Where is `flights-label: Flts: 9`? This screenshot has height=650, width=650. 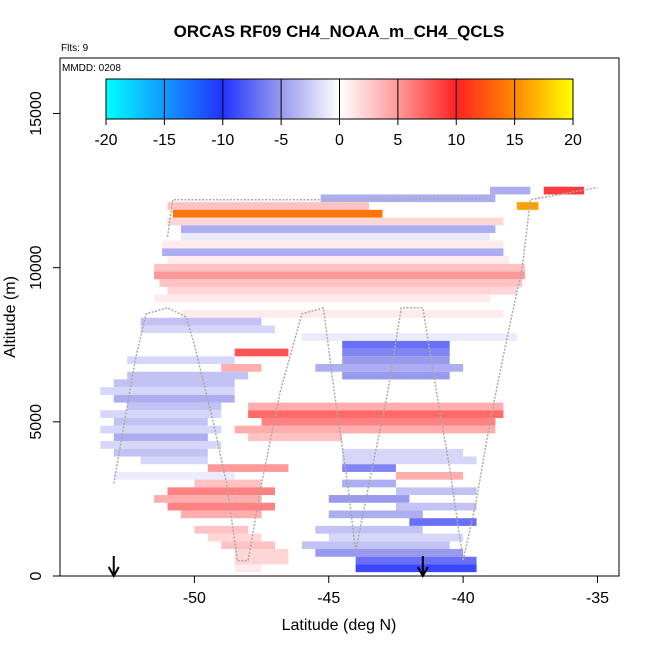 flights-label: Flts: 9 is located at coordinates (75, 48).